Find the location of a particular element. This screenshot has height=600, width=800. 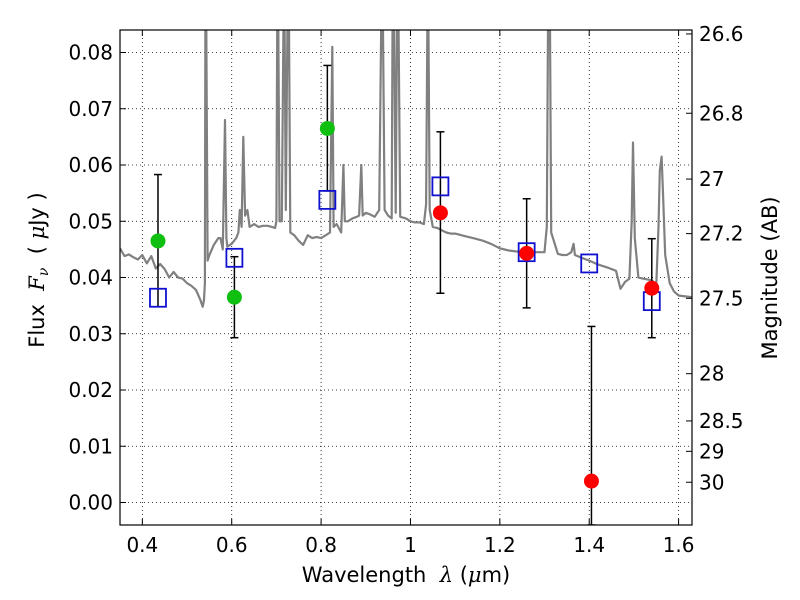

y2-tick-label: 28 is located at coordinates (711, 374).